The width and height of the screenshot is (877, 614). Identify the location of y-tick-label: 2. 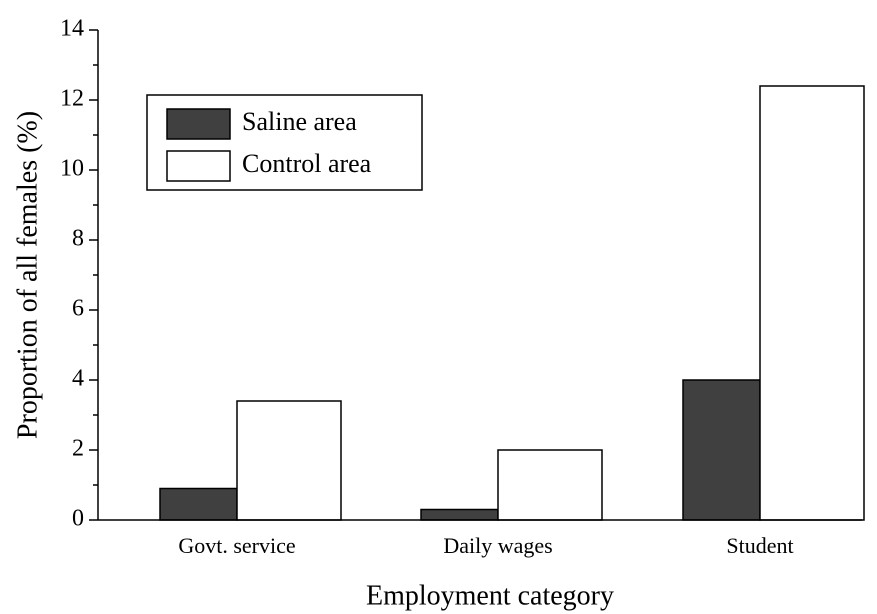
(78, 449).